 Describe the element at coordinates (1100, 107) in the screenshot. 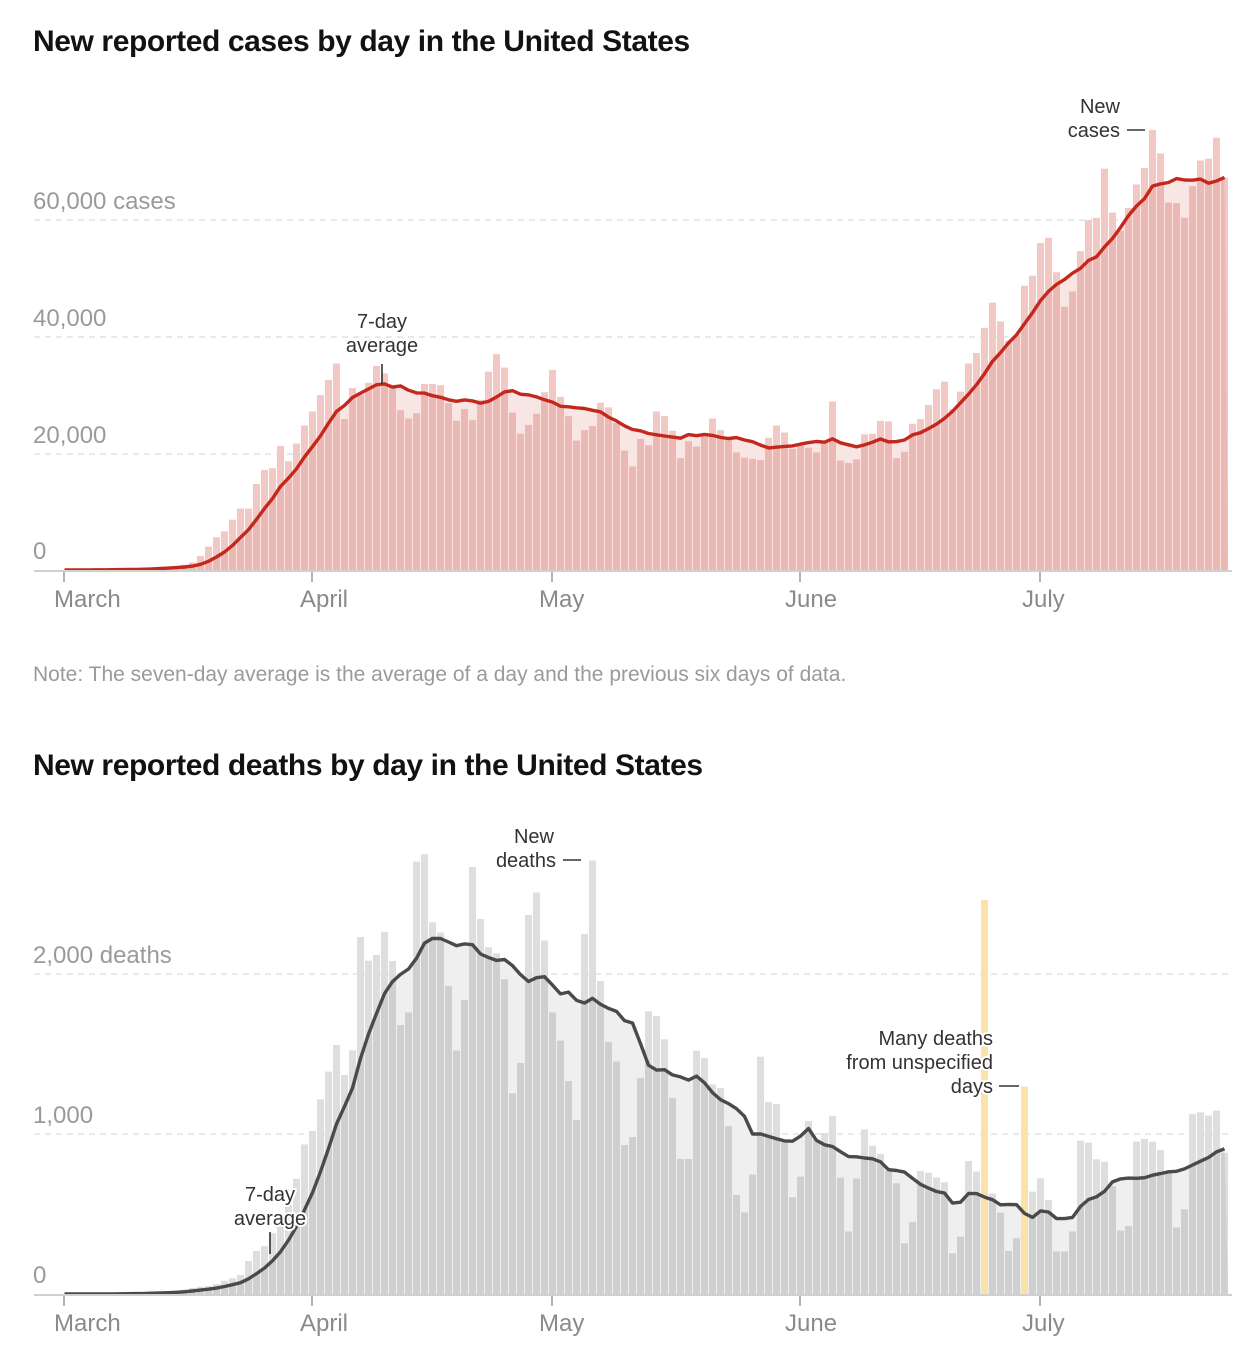

I see `annotation-new-cases-line1: New` at that location.